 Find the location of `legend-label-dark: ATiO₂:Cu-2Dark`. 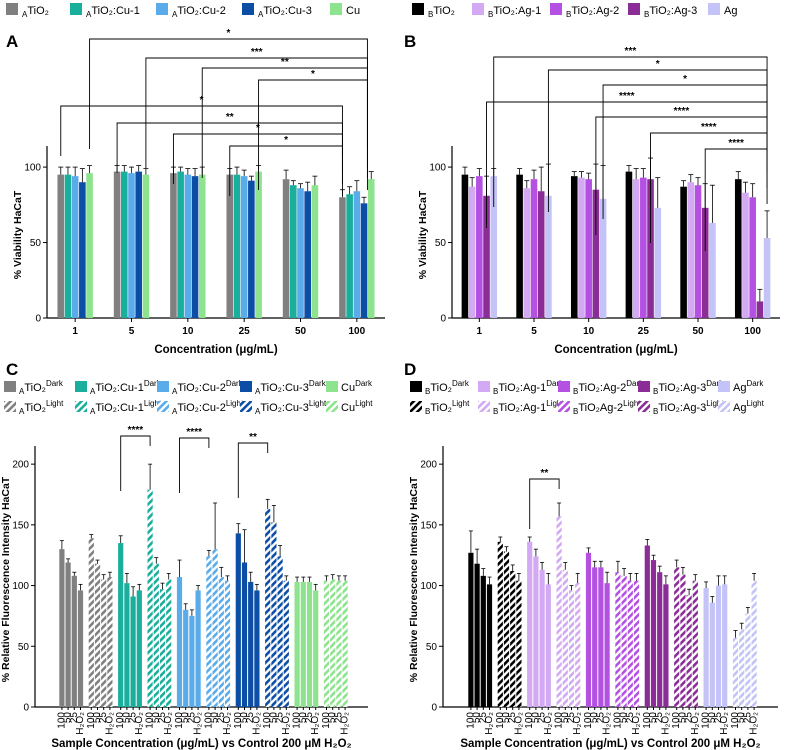

legend-label-dark: ATiO₂:Cu-2Dark is located at coordinates (208, 387).